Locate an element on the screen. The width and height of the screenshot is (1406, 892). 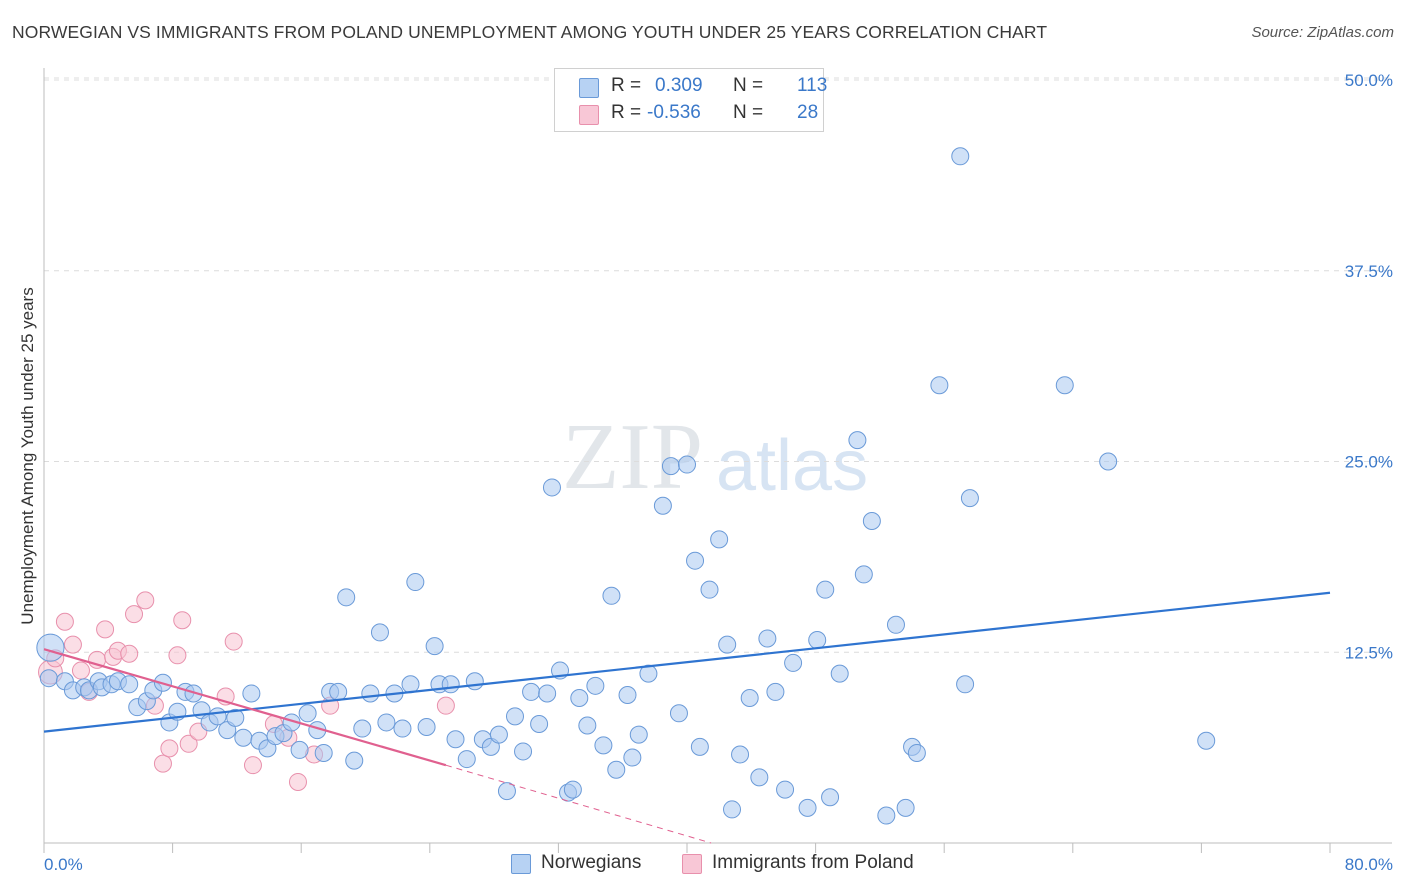
legend-n-value: 28 is located at coordinates (808, 112).